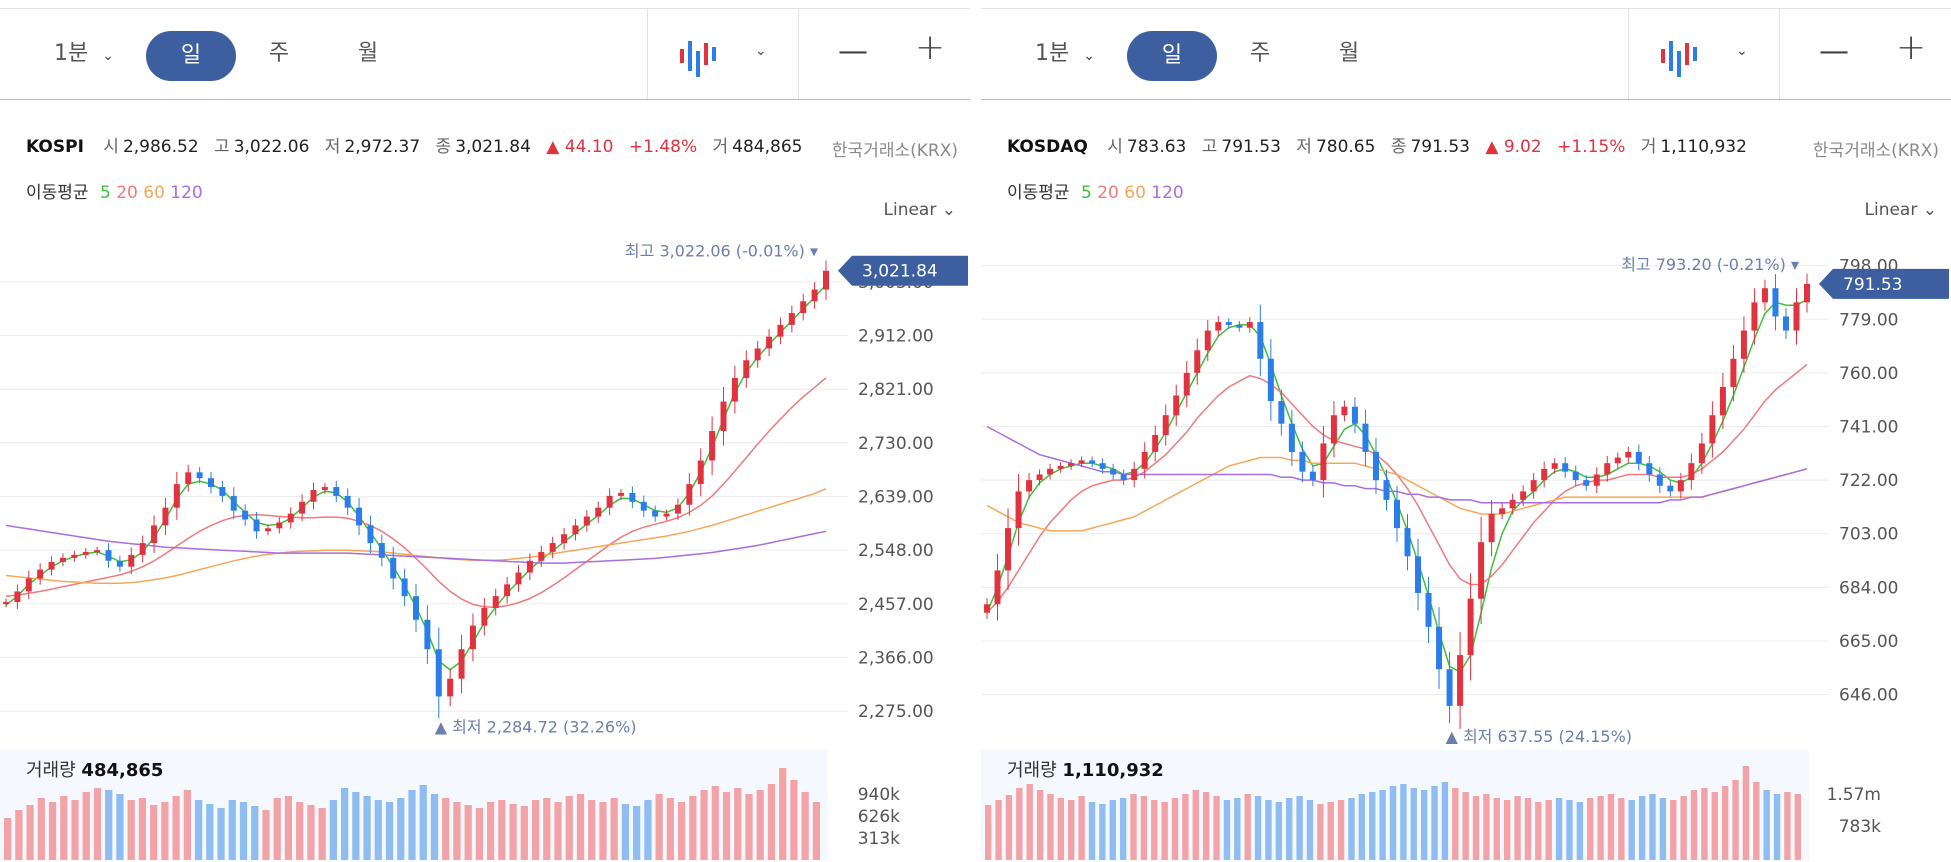 This screenshot has height=862, width=1951. What do you see at coordinates (647, 54) in the screenshot?
I see `toolbar-divider` at bounding box center [647, 54].